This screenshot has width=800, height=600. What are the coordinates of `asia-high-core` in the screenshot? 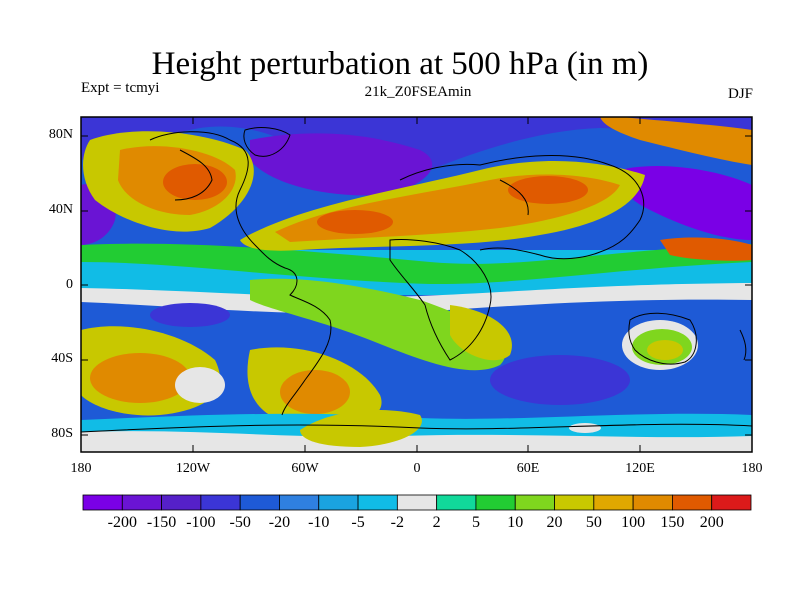 It's located at (548, 190).